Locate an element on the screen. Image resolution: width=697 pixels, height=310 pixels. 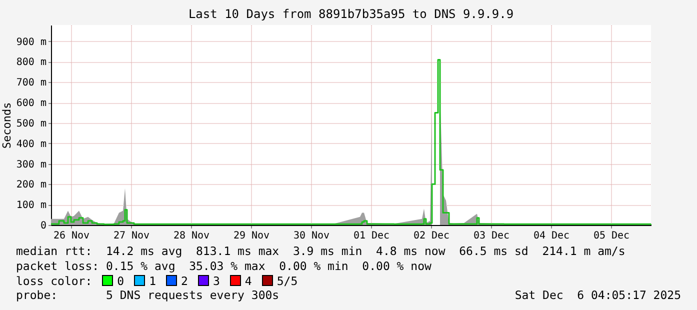
y-tick-label: 100 m is located at coordinates (31, 206).